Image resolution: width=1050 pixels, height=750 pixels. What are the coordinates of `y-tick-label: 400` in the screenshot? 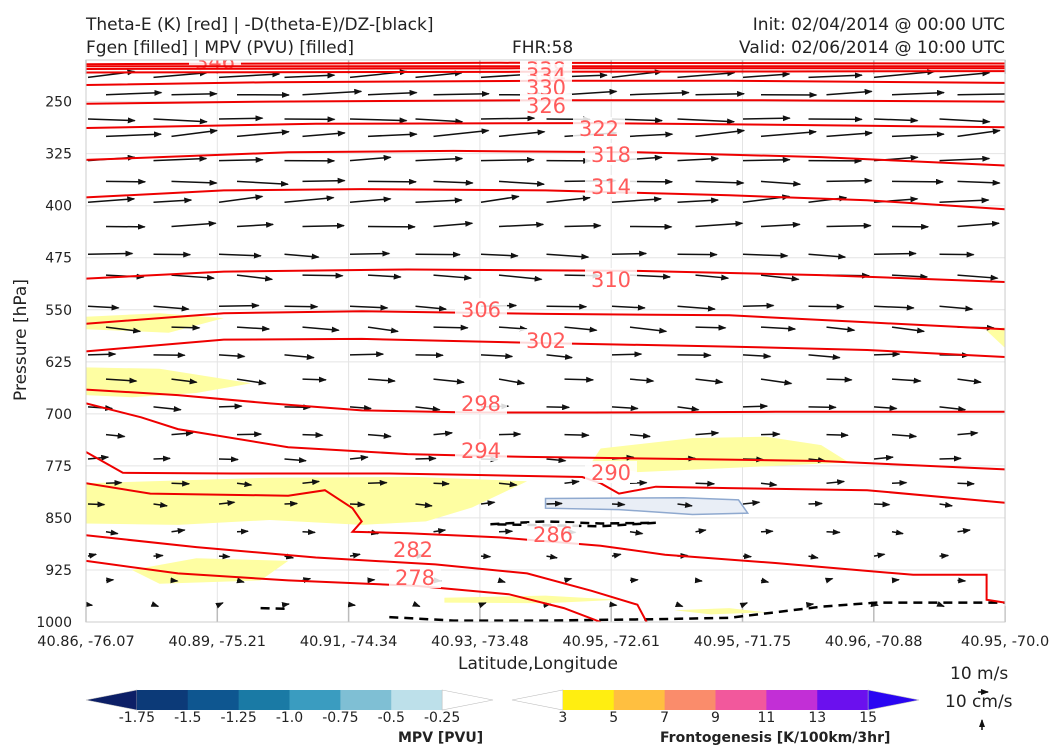 It's located at (58, 207).